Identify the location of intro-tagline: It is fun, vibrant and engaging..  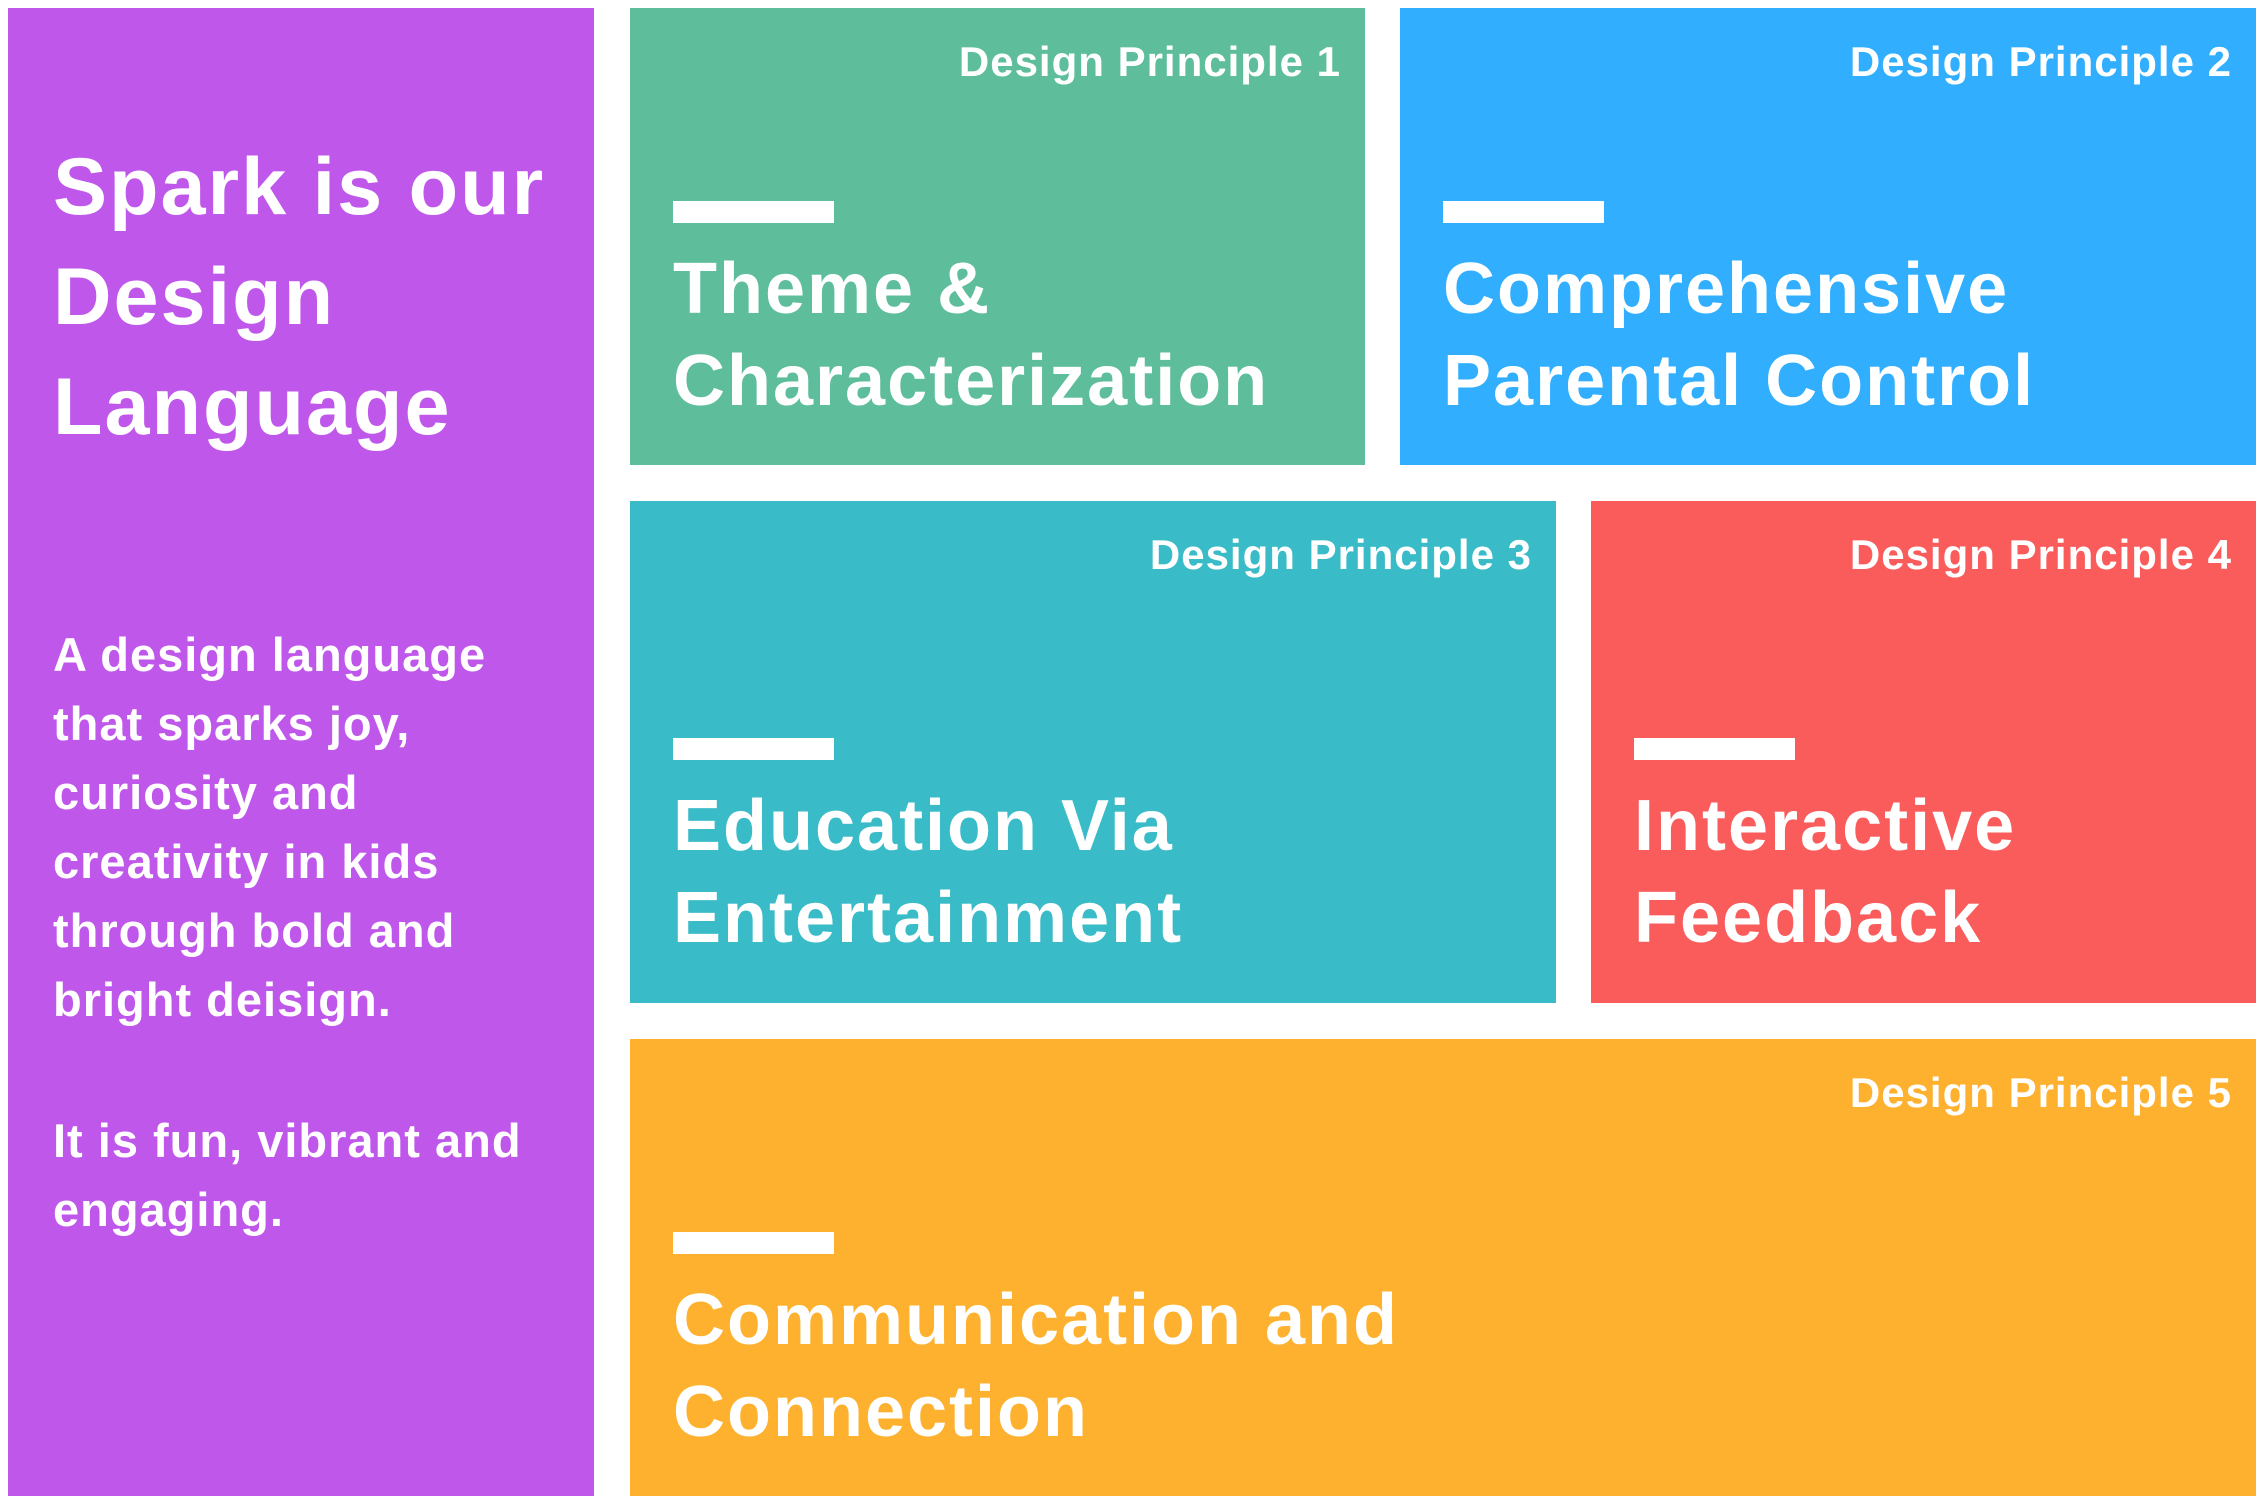
(287, 1175).